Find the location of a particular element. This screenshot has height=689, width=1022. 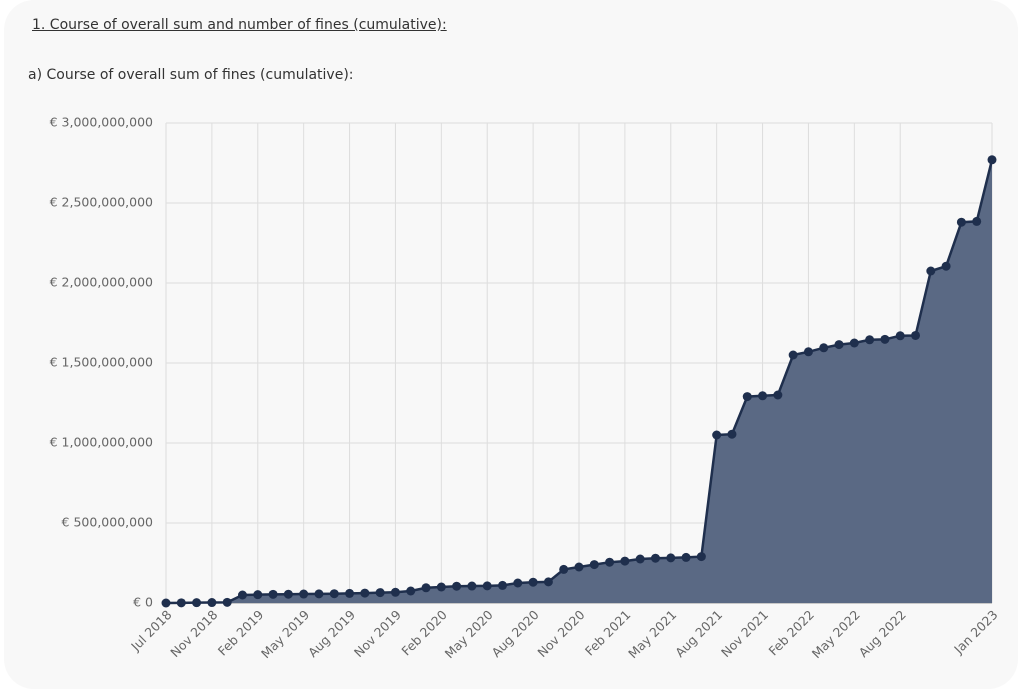

y-tick-label: € 1,000,000,000 is located at coordinates (101, 442).